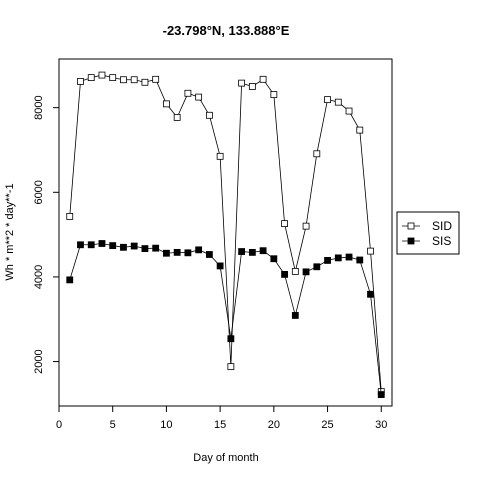 This screenshot has height=480, width=480. What do you see at coordinates (46, 234) in the screenshot?
I see `y-axis: 2000 4000 6000 8000` at bounding box center [46, 234].